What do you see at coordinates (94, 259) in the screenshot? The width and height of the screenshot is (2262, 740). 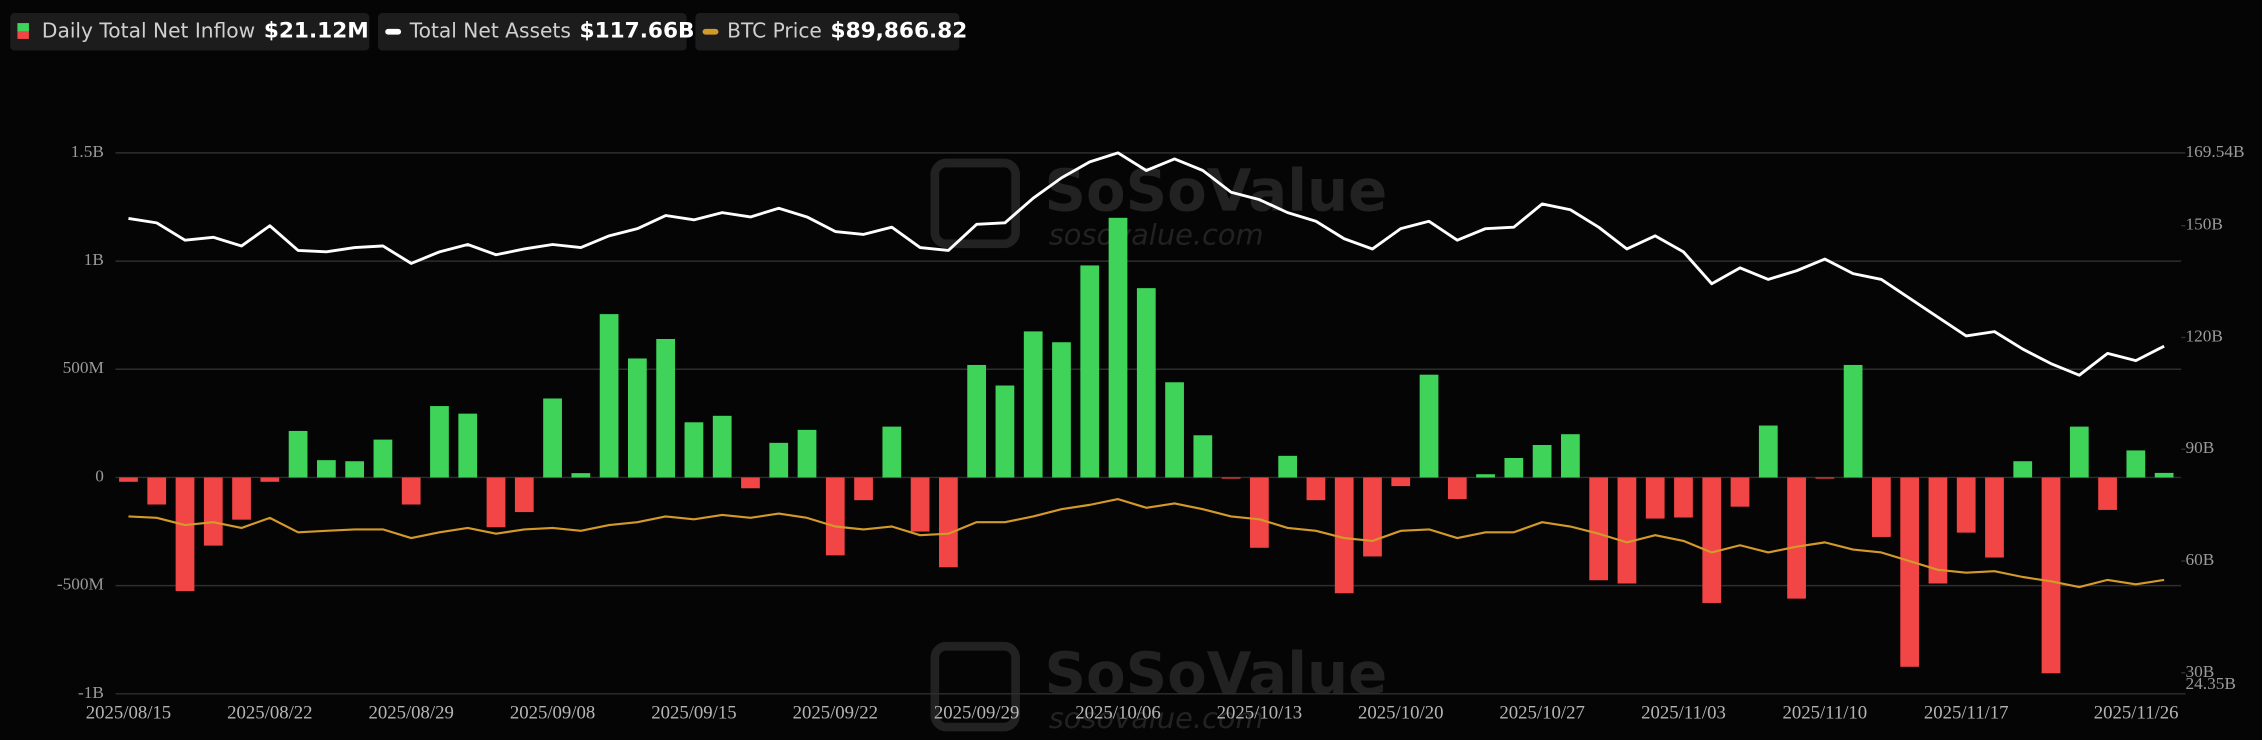 I see `y-tick-label: 1B` at bounding box center [94, 259].